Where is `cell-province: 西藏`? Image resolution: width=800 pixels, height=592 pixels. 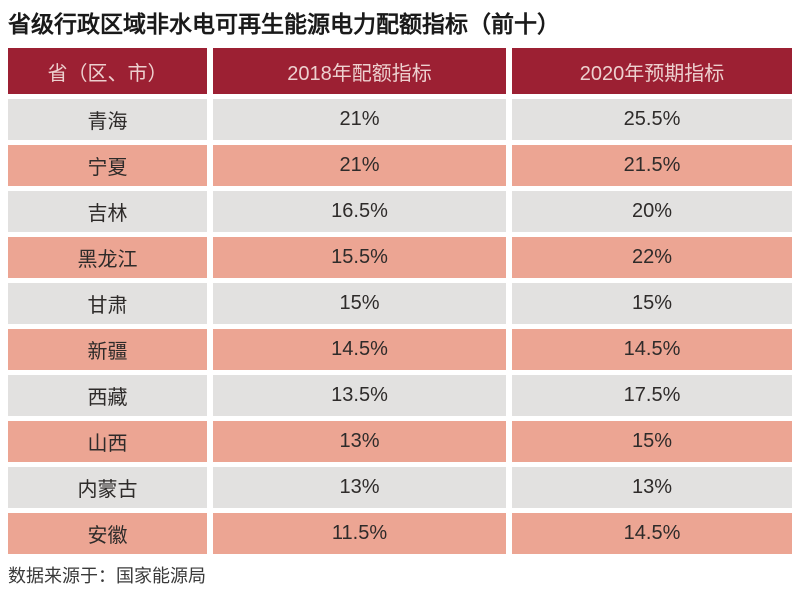 cell-province: 西藏 is located at coordinates (107, 395).